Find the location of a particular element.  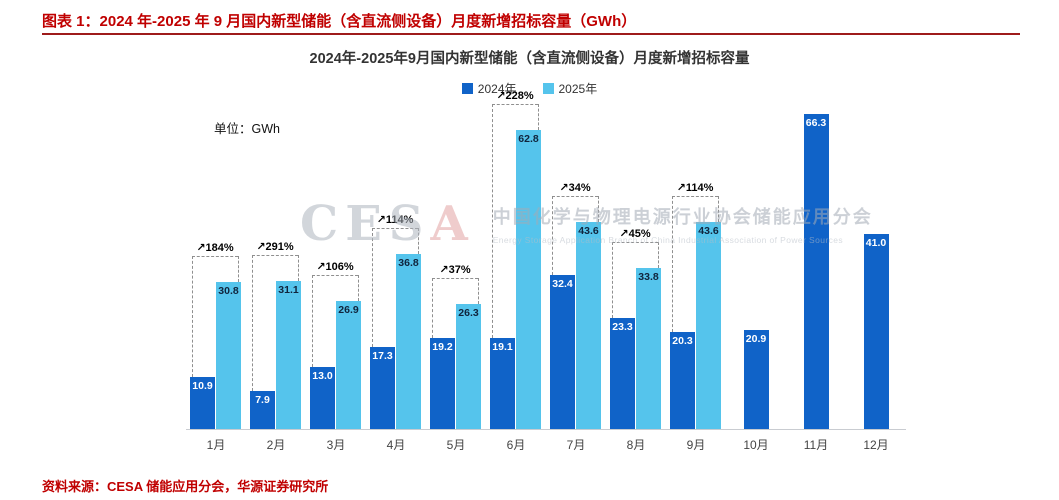

bar-2025-m1: 30.8 is located at coordinates (228, 355).